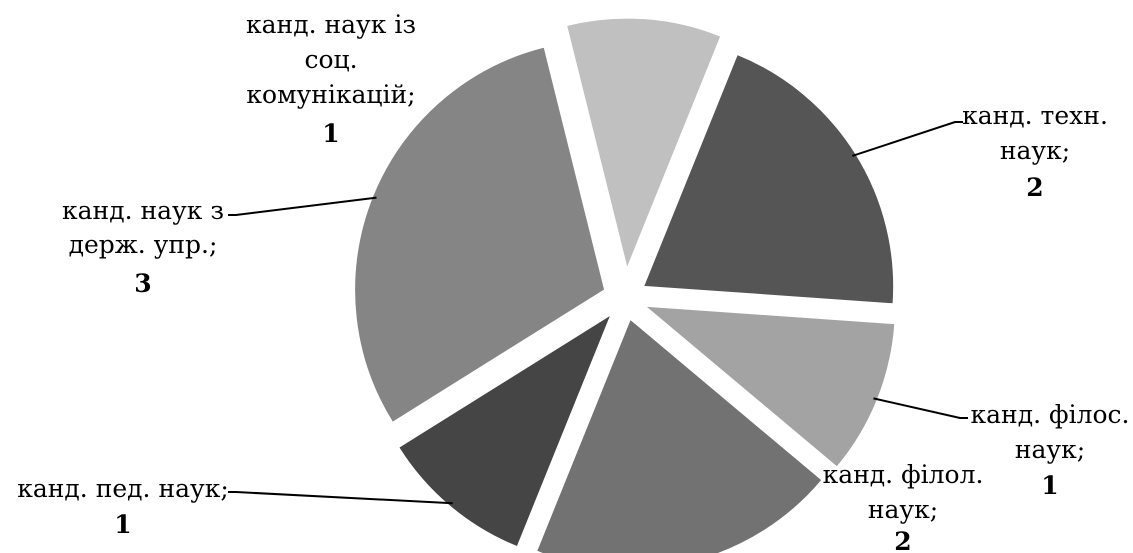 The height and width of the screenshot is (553, 1133). Describe the element at coordinates (123, 488) in the screenshot. I see `slice-label-line: канд. пед. наук;` at that location.